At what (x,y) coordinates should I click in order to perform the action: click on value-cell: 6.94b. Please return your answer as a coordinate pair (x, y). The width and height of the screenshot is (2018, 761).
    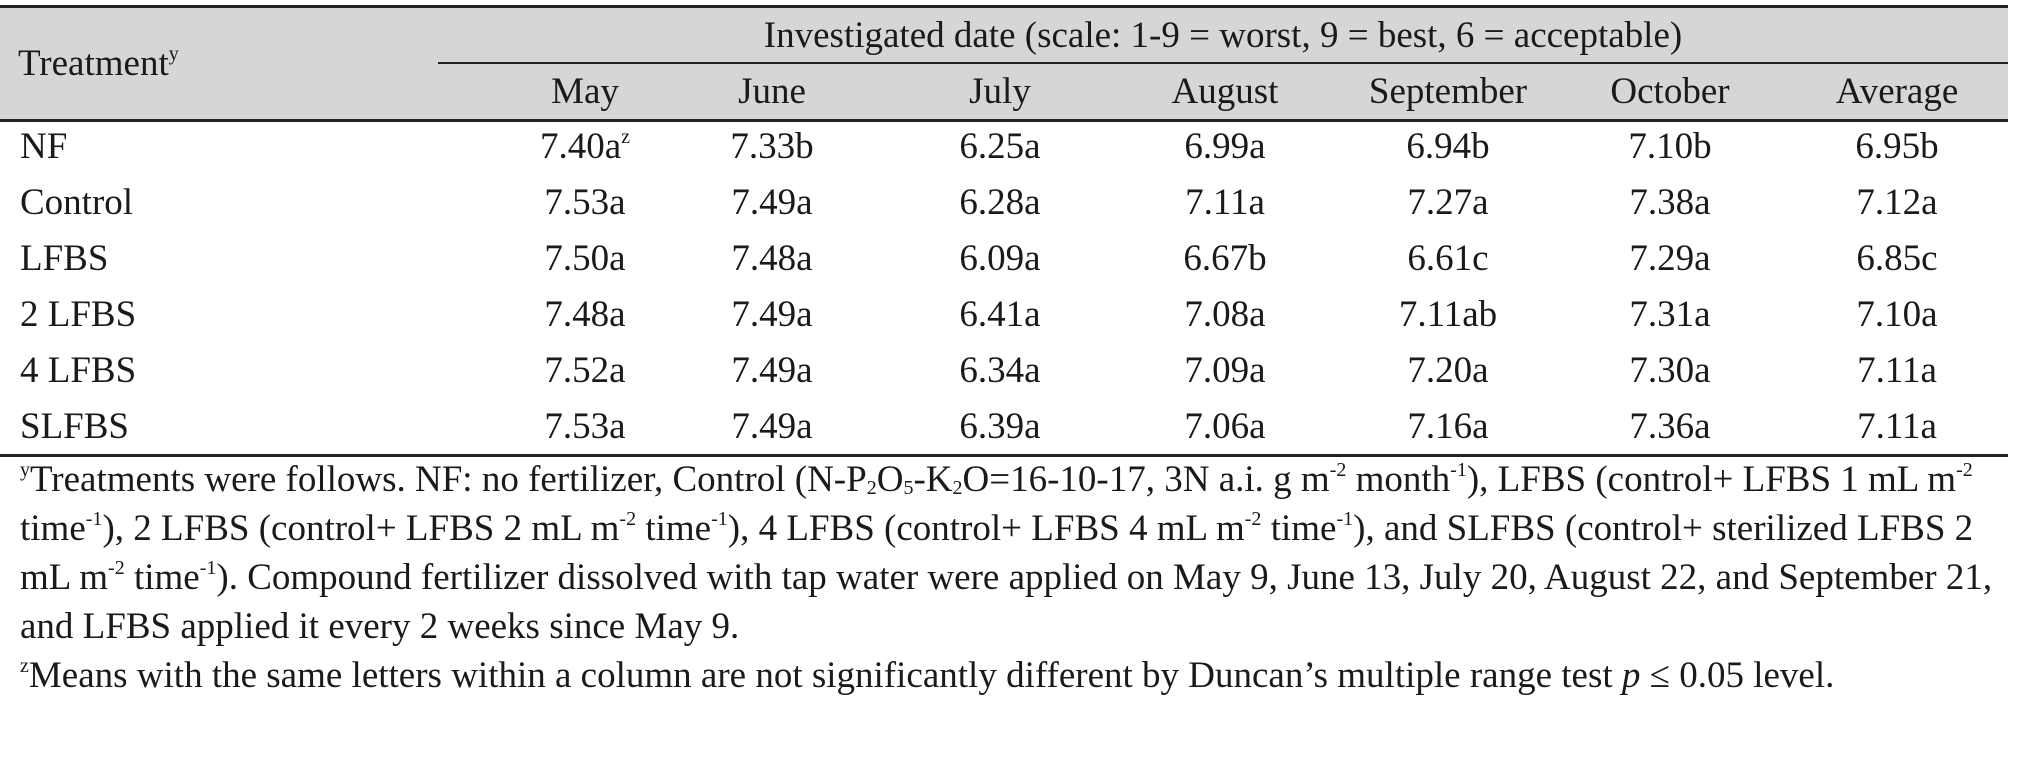
    Looking at the image, I should click on (1448, 147).